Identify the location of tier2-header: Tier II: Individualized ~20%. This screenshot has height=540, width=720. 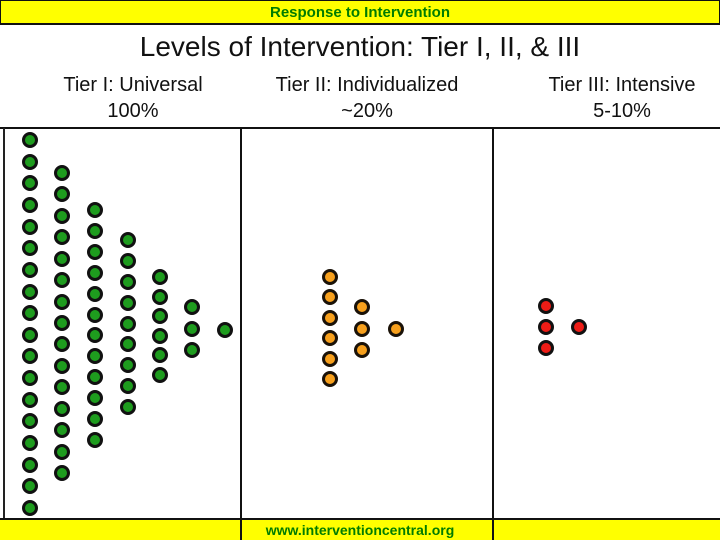
(367, 98).